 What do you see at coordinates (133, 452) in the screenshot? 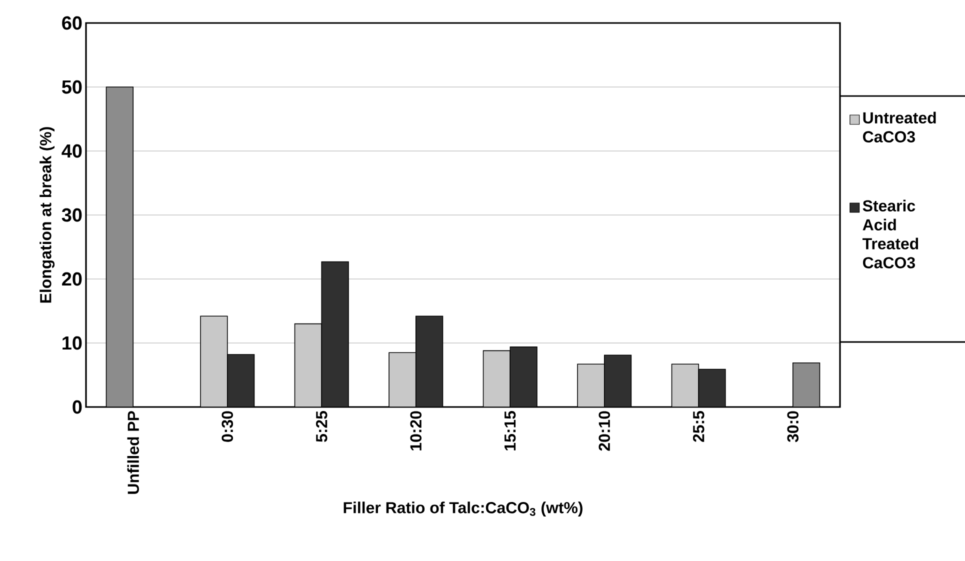
I see `x-tick-label: Unfilled PP` at bounding box center [133, 452].